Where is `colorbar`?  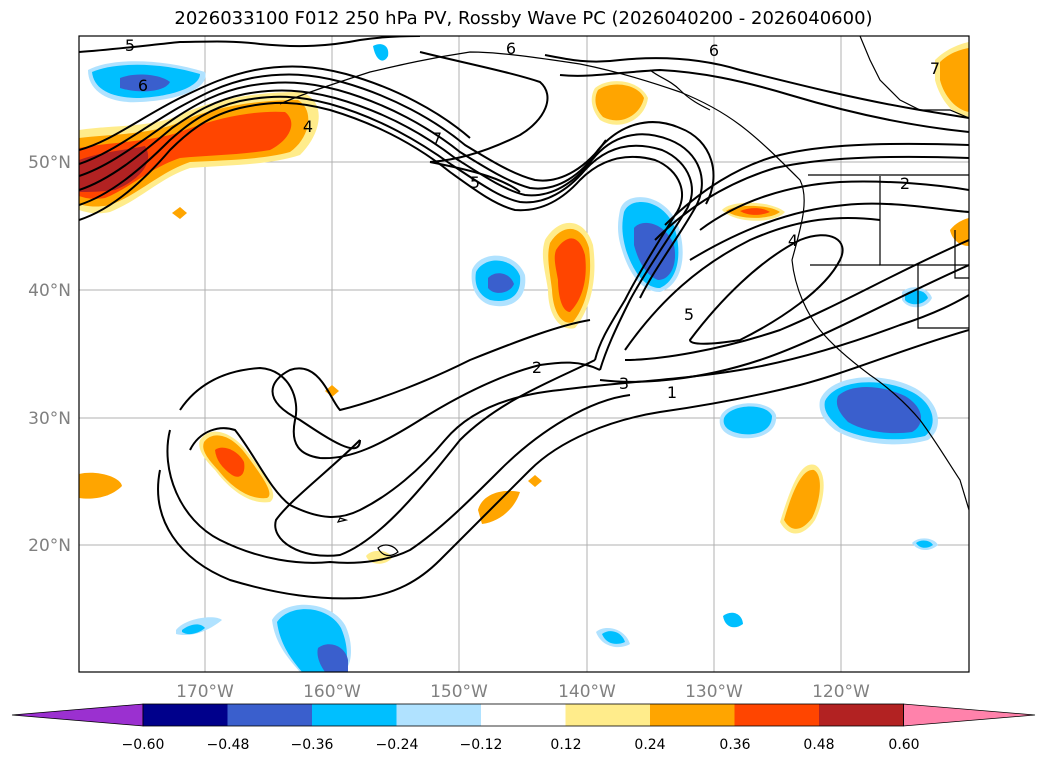
colorbar is located at coordinates (523, 715).